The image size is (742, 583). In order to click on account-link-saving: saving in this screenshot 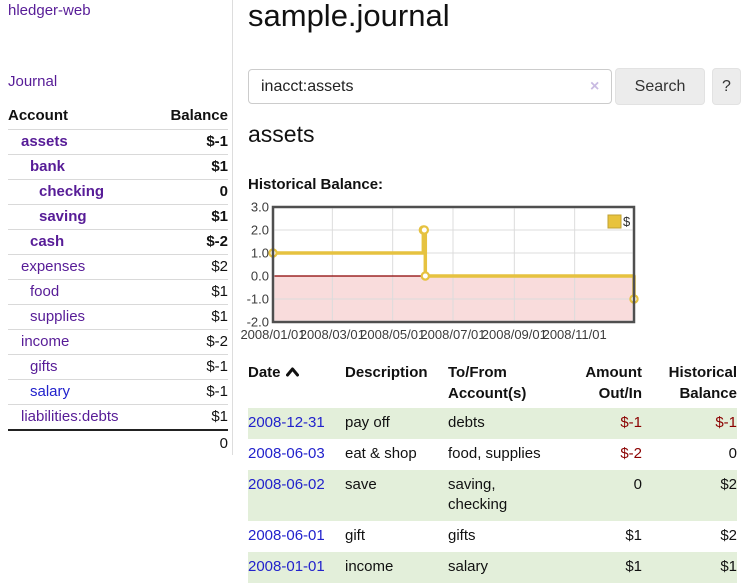, I will do `click(63, 216)`.